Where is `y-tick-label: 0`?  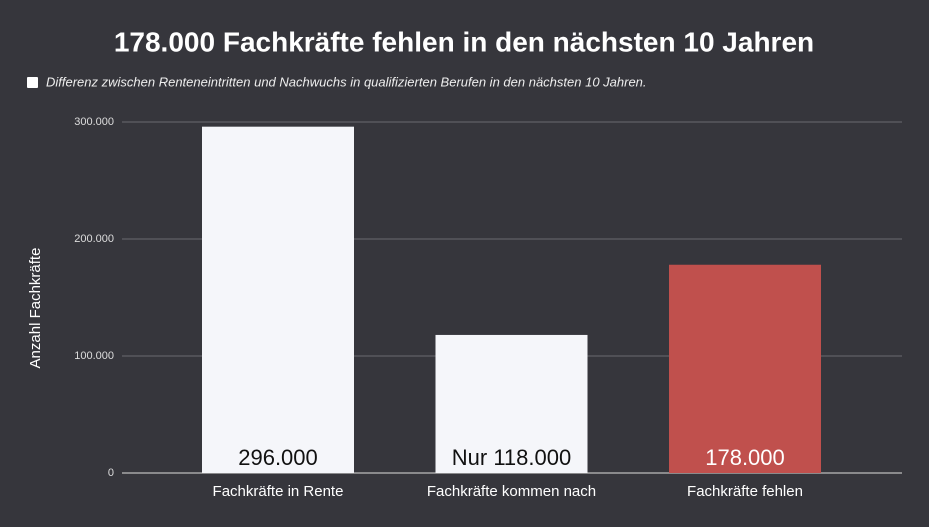
y-tick-label: 0 is located at coordinates (111, 473).